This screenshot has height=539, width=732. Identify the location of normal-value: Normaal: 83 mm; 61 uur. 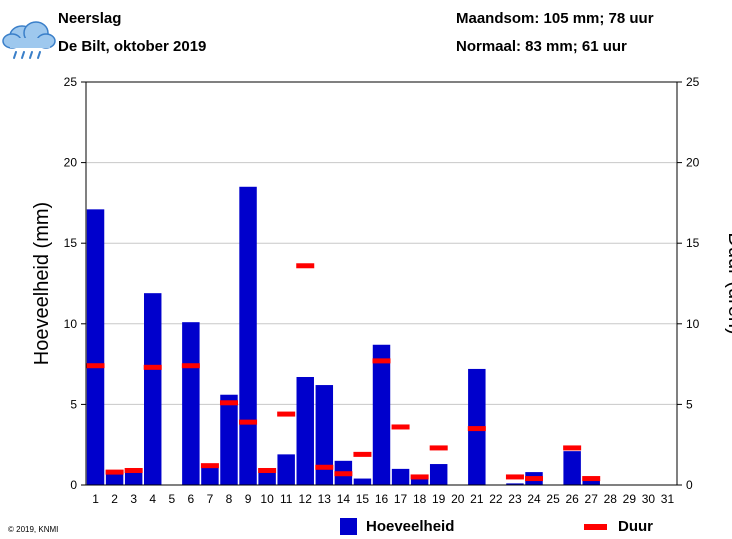
(541, 46).